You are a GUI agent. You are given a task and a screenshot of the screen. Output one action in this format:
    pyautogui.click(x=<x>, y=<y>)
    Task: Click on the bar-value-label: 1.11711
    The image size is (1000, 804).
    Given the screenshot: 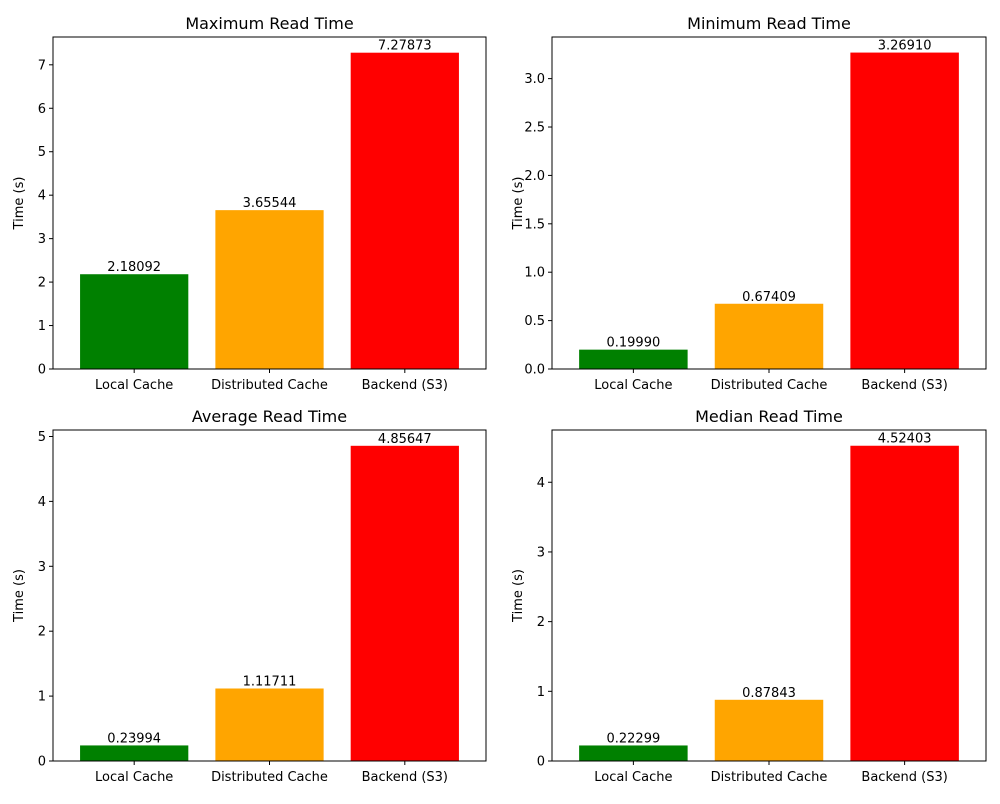 What is the action you would take?
    pyautogui.click(x=270, y=681)
    